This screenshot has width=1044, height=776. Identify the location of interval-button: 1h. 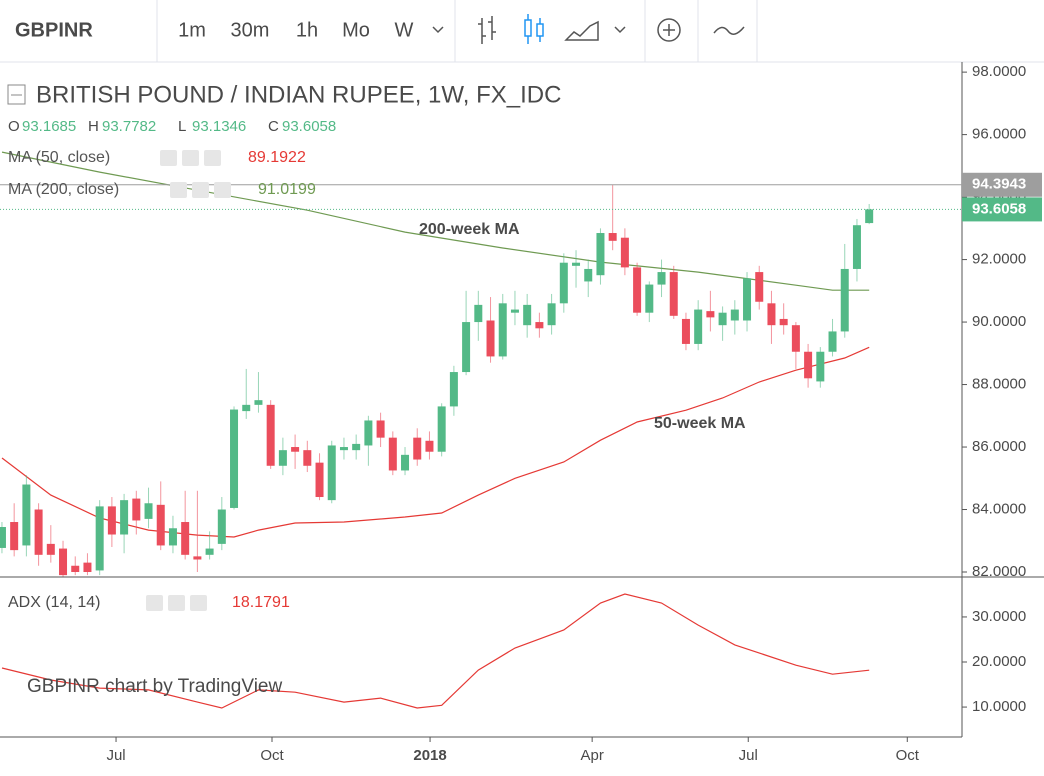
(307, 30).